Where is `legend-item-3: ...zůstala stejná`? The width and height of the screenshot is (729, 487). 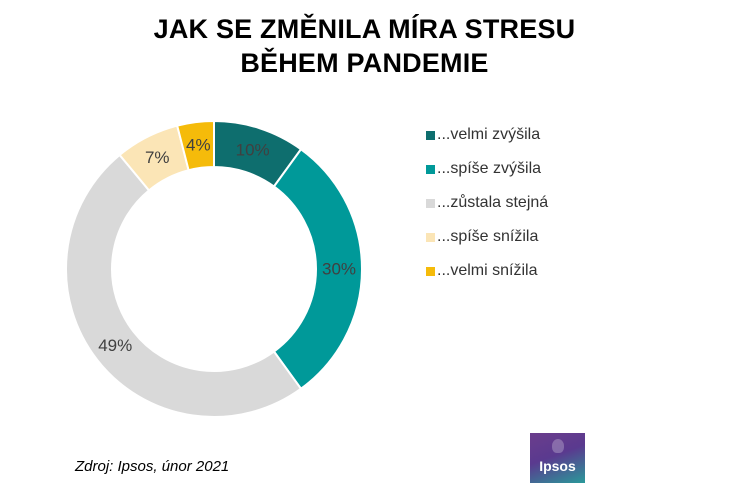 legend-item-3: ...zůstala stejná is located at coordinates (487, 203).